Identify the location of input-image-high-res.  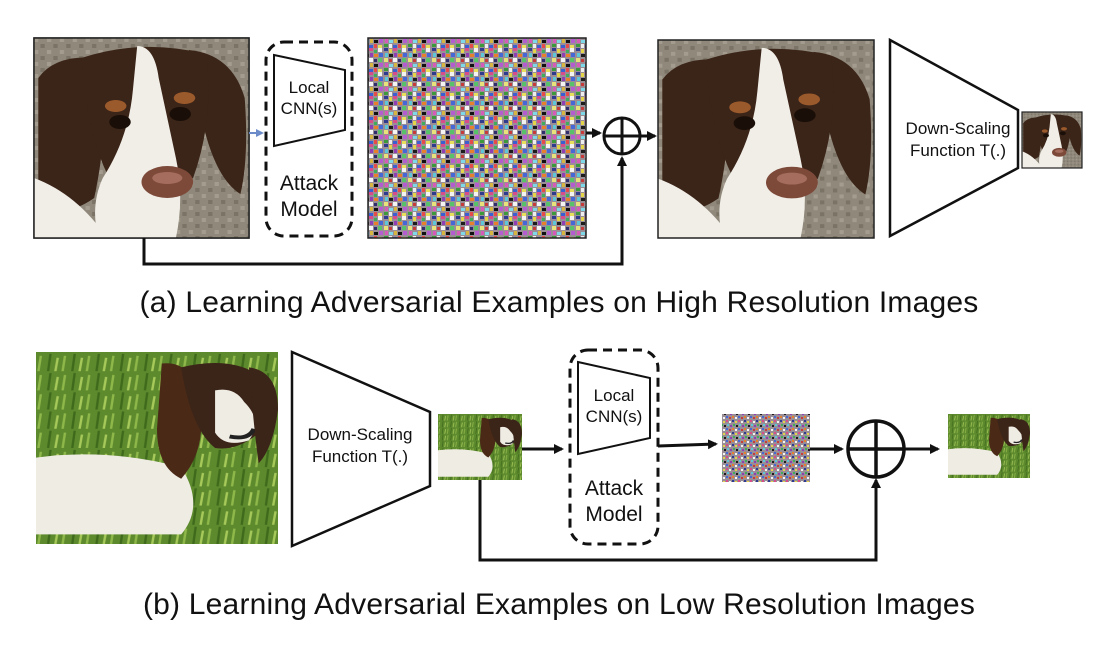
(141, 138).